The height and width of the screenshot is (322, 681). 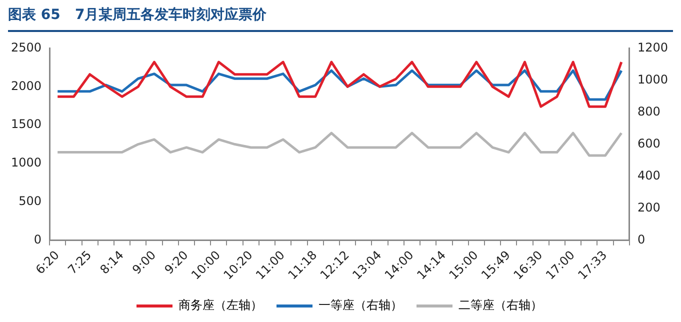 What do you see at coordinates (648, 111) in the screenshot?
I see `y2-tick-label: 800` at bounding box center [648, 111].